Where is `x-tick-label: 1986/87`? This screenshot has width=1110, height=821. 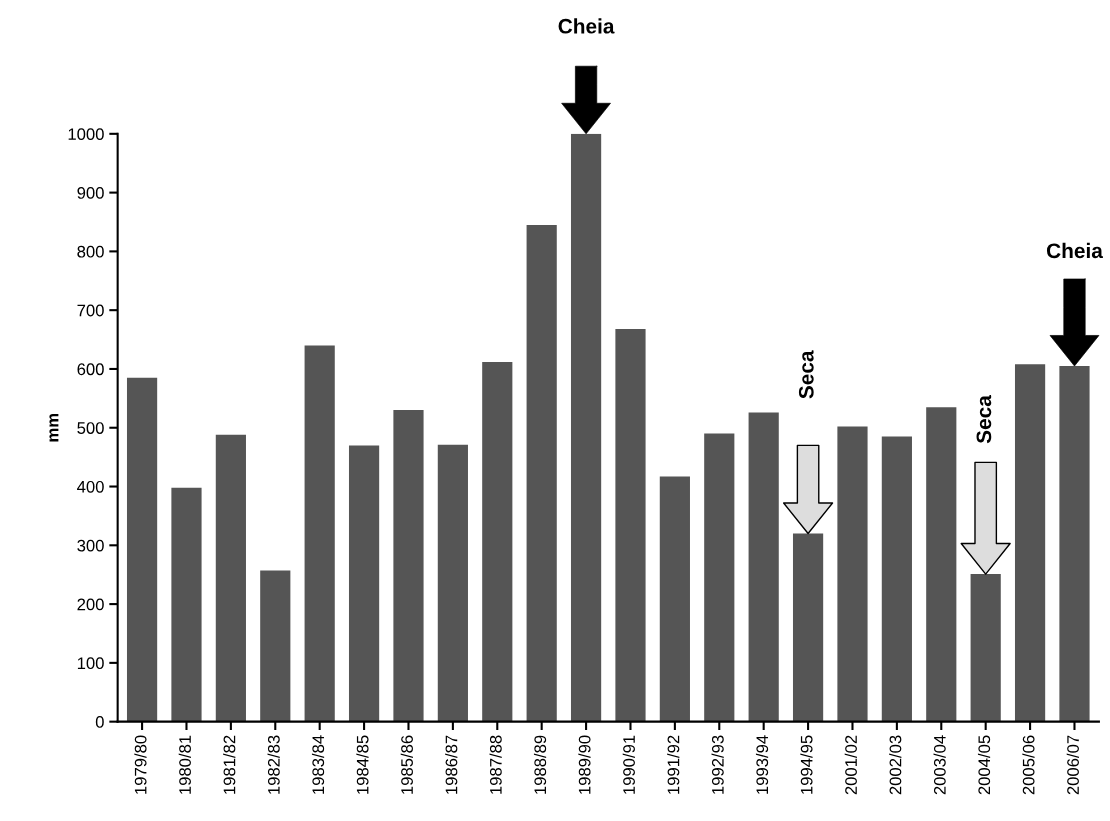
x-tick-label: 1986/87 is located at coordinates (451, 764).